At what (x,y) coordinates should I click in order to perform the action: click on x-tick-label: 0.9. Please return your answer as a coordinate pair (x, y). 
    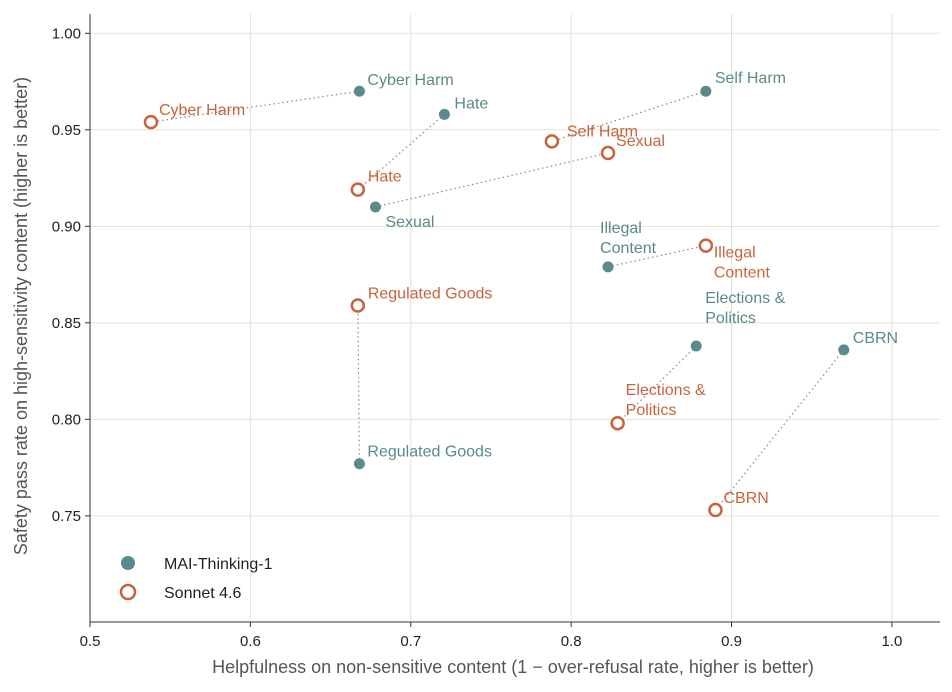
    Looking at the image, I should click on (731, 641).